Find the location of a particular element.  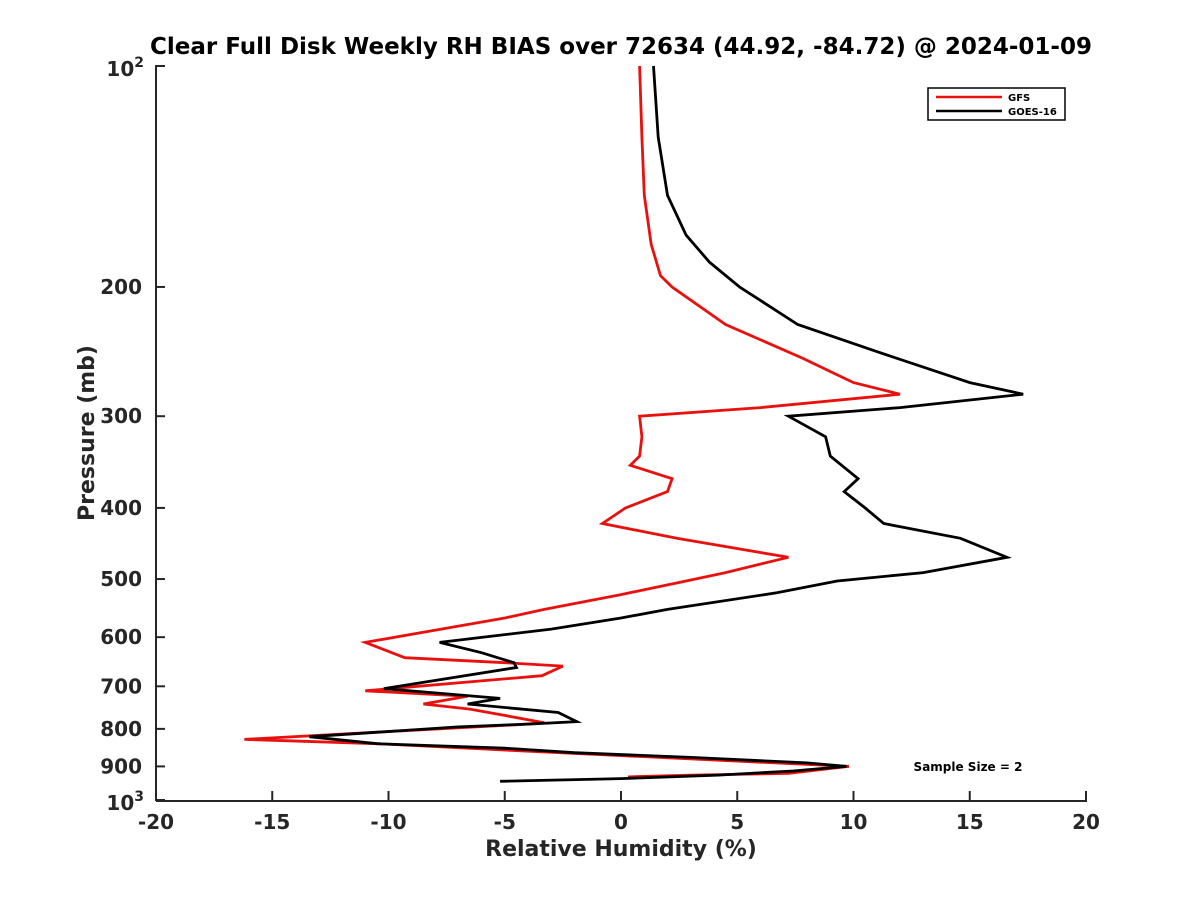

x-tick-label: -10 is located at coordinates (388, 822).